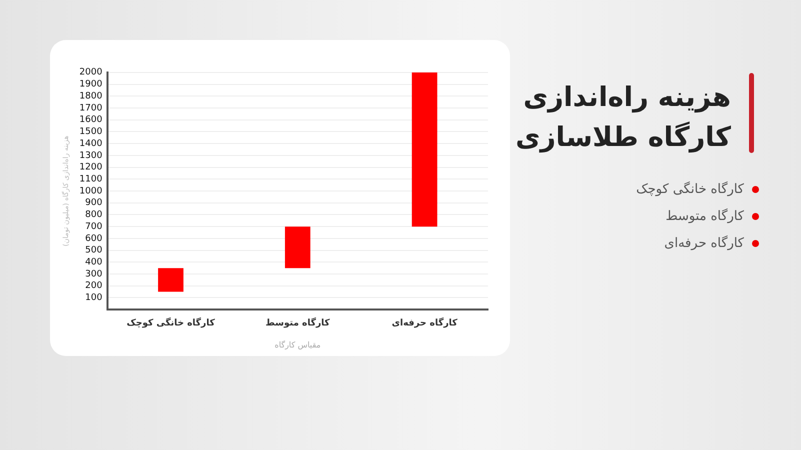 The width and height of the screenshot is (801, 450). What do you see at coordinates (298, 322) in the screenshot?
I see `x-tick-label: کارگاه متوسط` at bounding box center [298, 322].